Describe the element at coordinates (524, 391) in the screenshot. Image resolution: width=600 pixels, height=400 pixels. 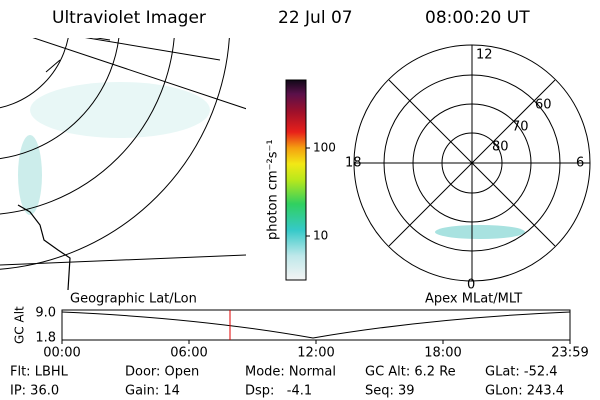
I see `status-field: GLon: 243.4` at that location.